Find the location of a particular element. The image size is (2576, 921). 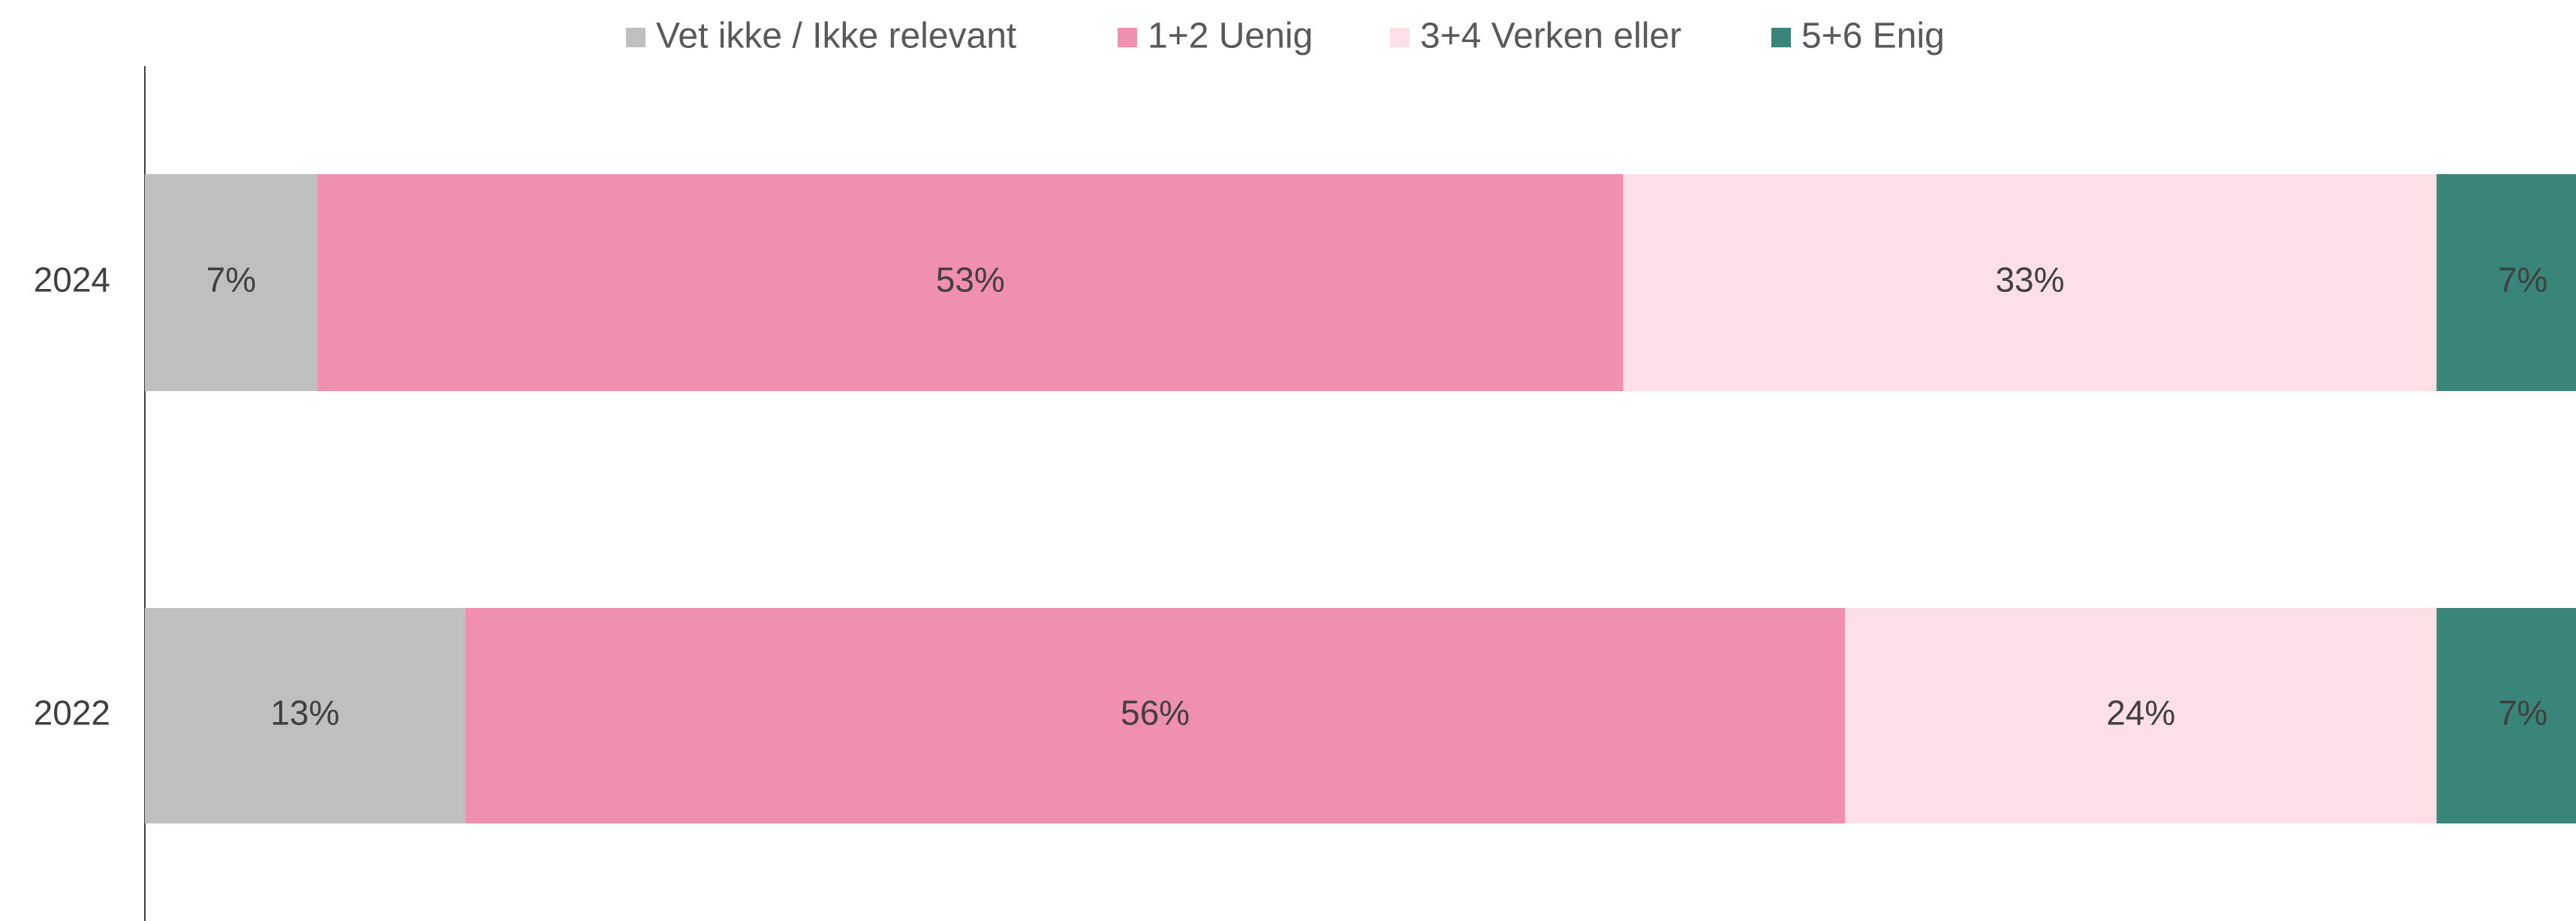

legend-label: 1+2 Uenig is located at coordinates (1230, 36).